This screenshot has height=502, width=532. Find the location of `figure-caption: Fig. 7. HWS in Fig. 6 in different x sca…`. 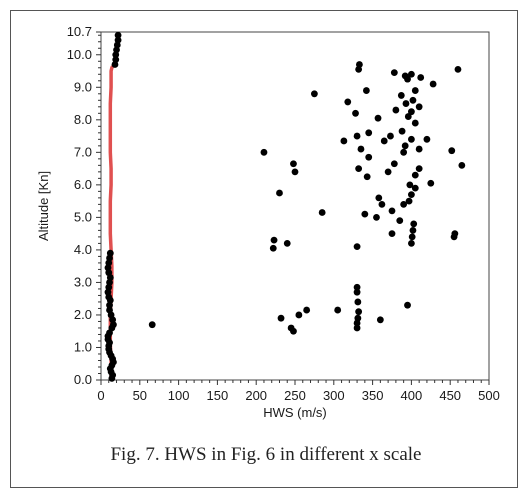

figure-caption: Fig. 7. HWS in Fig. 6 in different x sca… is located at coordinates (266, 454).